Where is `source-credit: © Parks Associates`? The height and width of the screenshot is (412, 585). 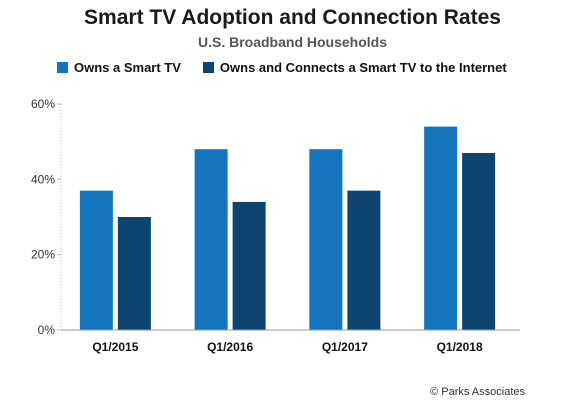
source-credit: © Parks Associates is located at coordinates (477, 392).